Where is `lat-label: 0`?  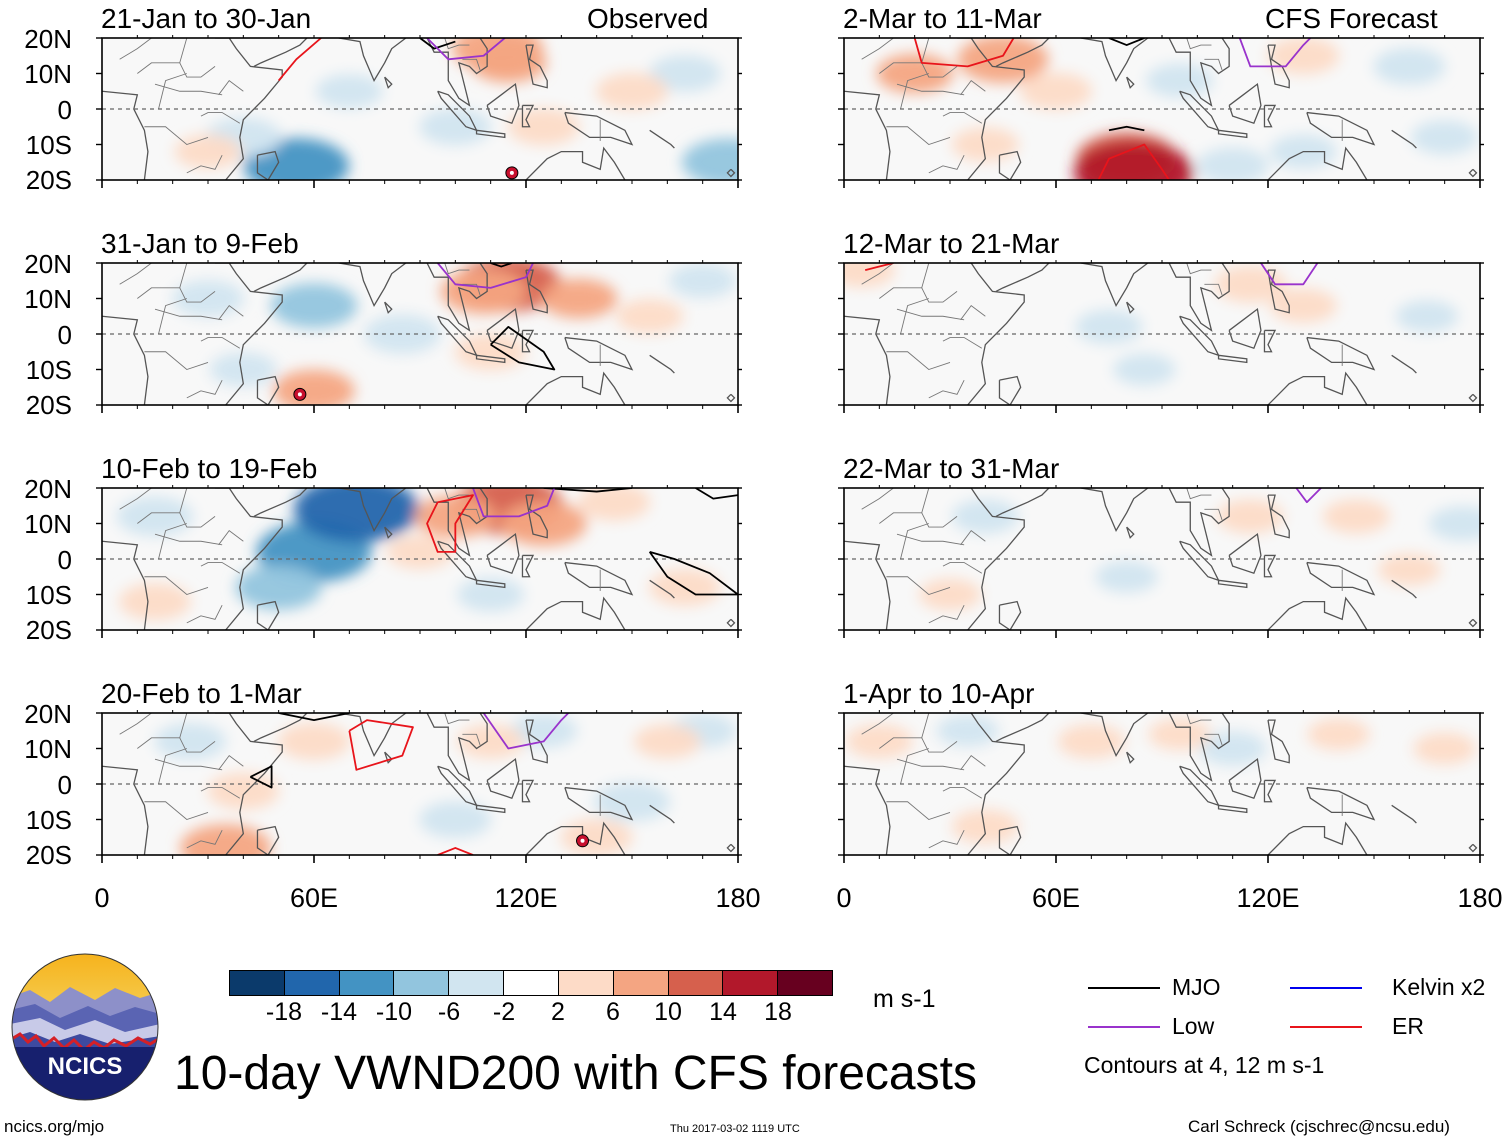
lat-label: 0 is located at coordinates (64, 785).